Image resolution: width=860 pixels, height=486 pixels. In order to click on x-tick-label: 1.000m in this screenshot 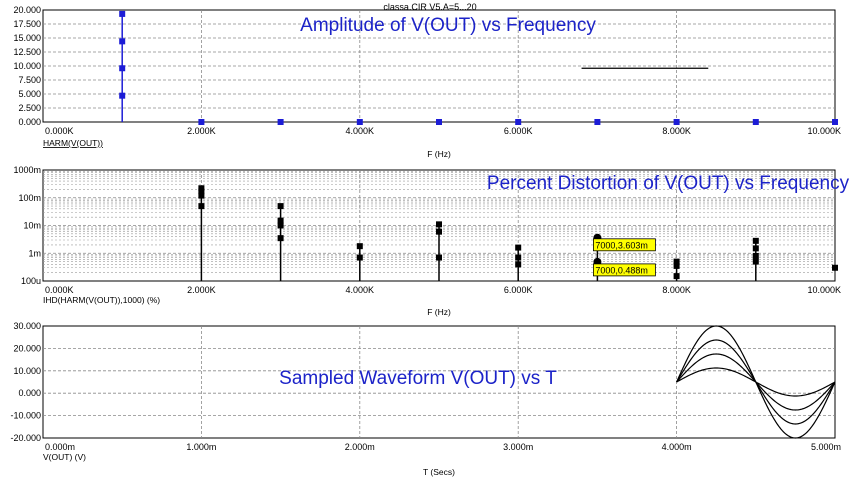, I will do `click(201, 447)`.